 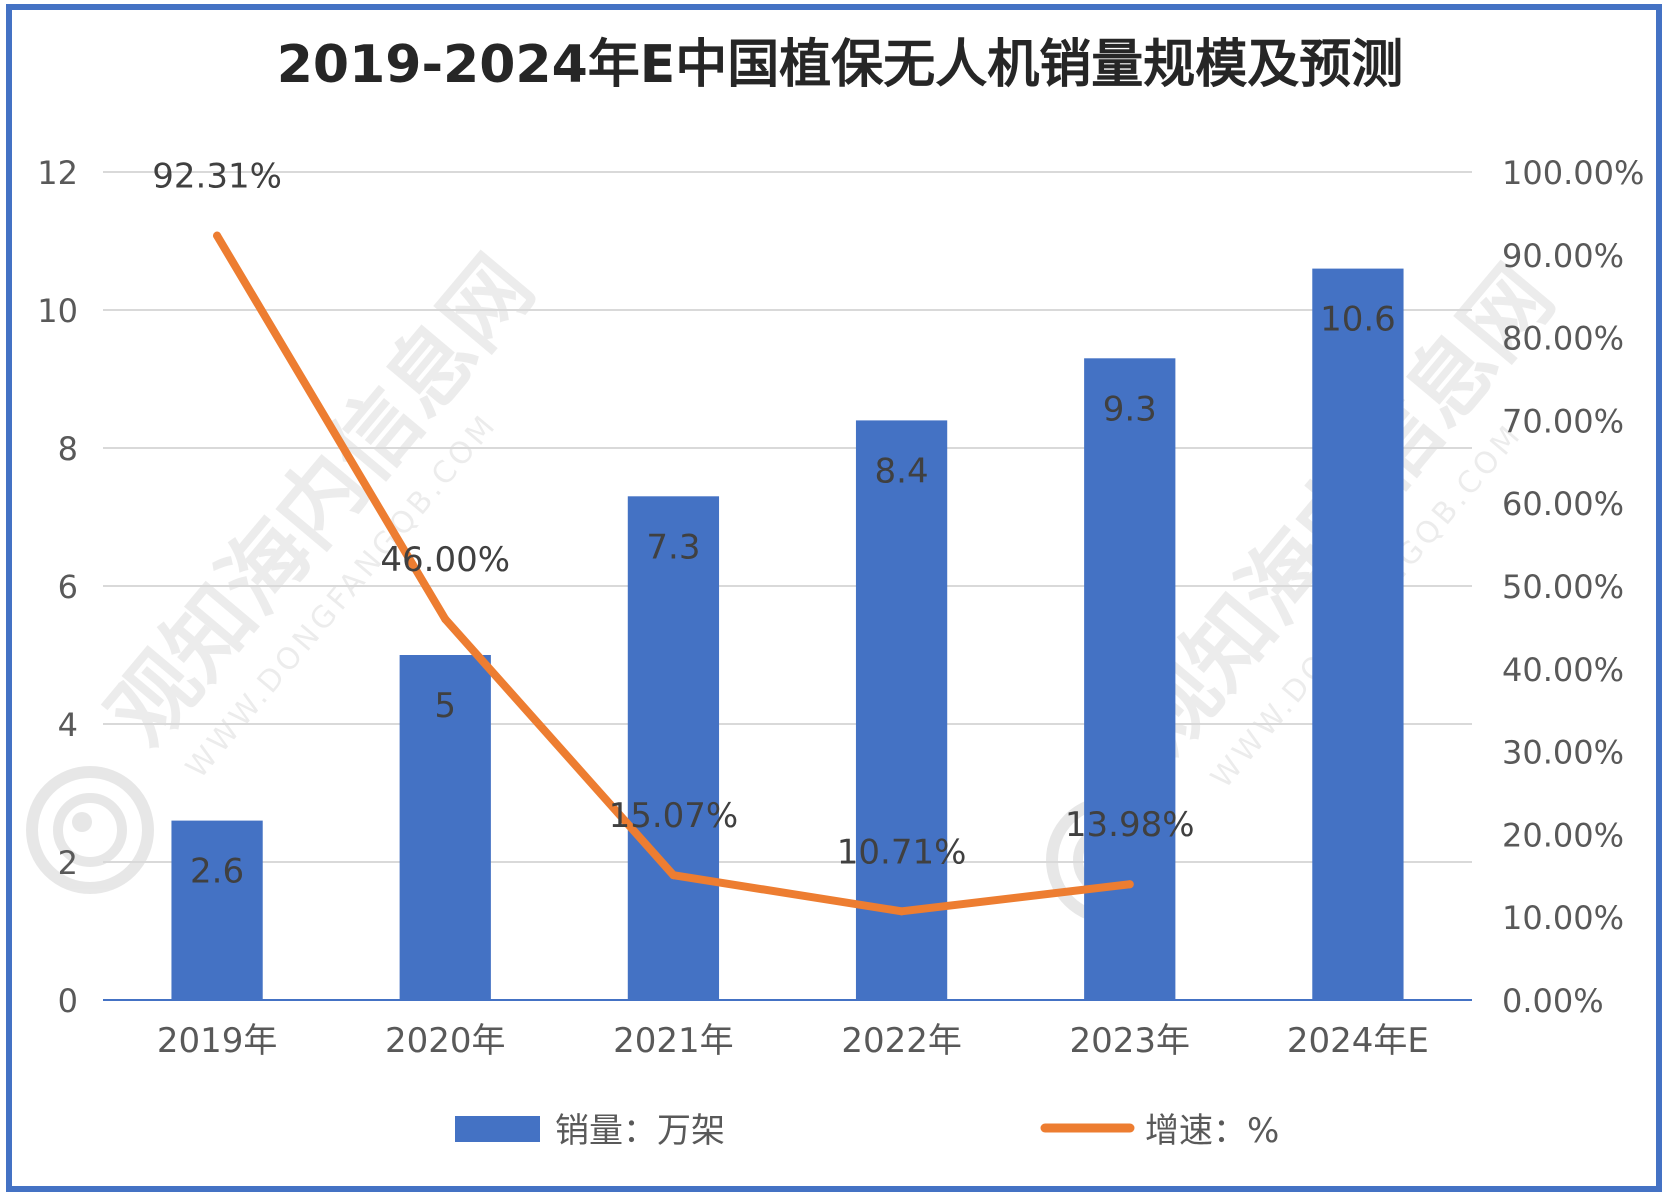 What do you see at coordinates (68, 587) in the screenshot?
I see `y-tick-label: 6` at bounding box center [68, 587].